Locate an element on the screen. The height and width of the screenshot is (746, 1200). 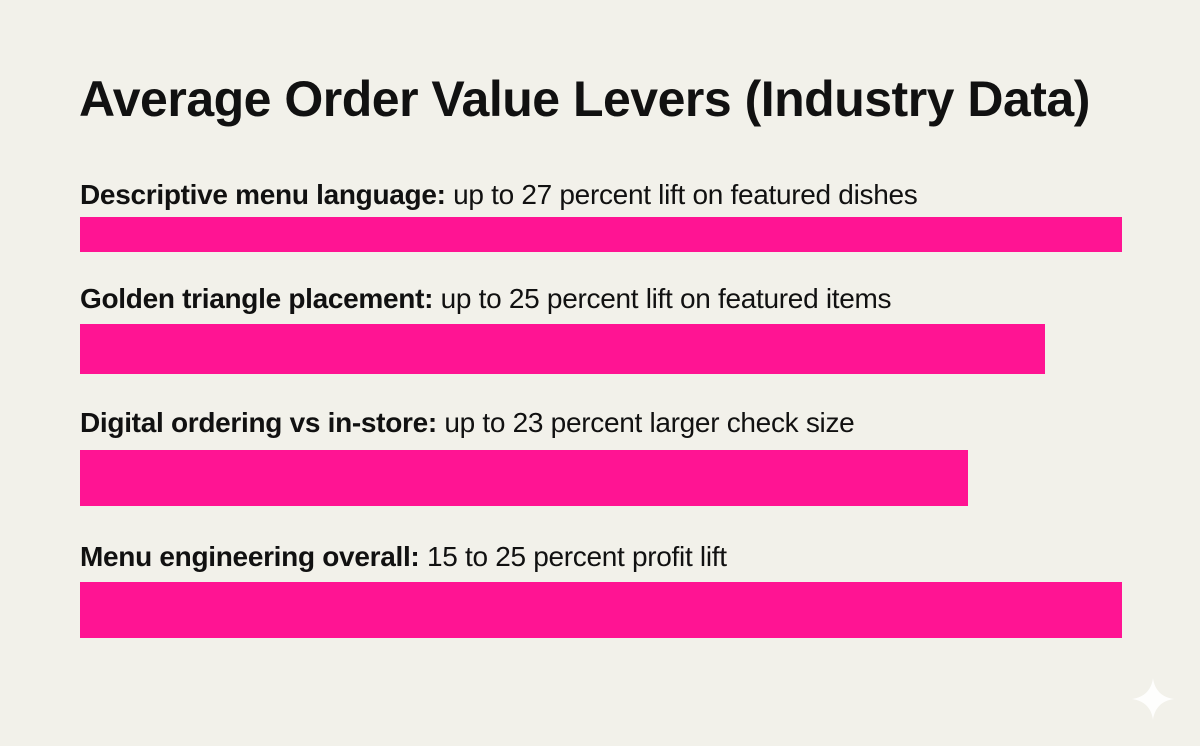
bar-label-title: Golden triangle placement: is located at coordinates (257, 298).